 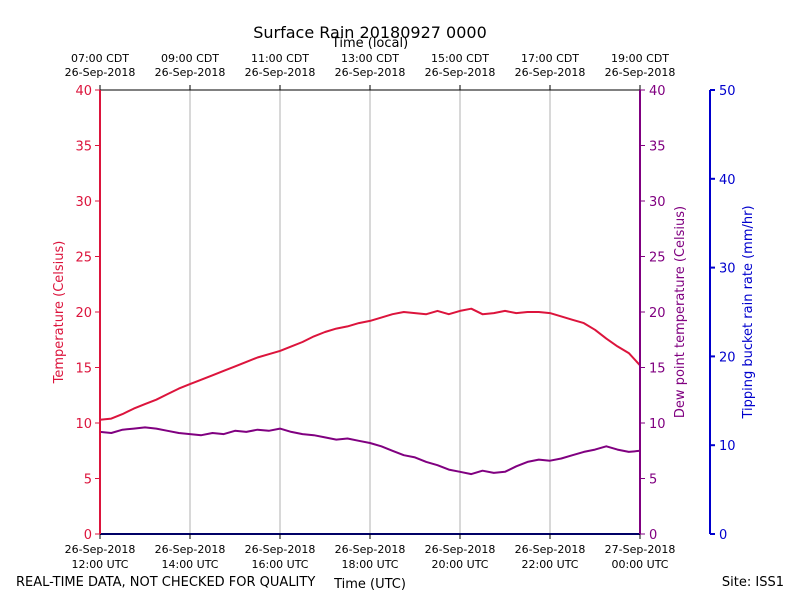 What do you see at coordinates (723, 535) in the screenshot?
I see `right-outer-tick-label: 0` at bounding box center [723, 535].